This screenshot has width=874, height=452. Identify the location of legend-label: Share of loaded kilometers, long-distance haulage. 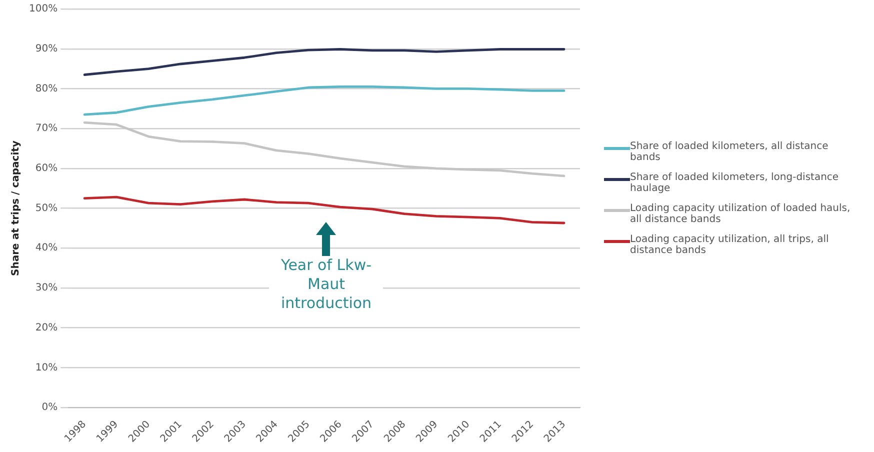
(735, 183).